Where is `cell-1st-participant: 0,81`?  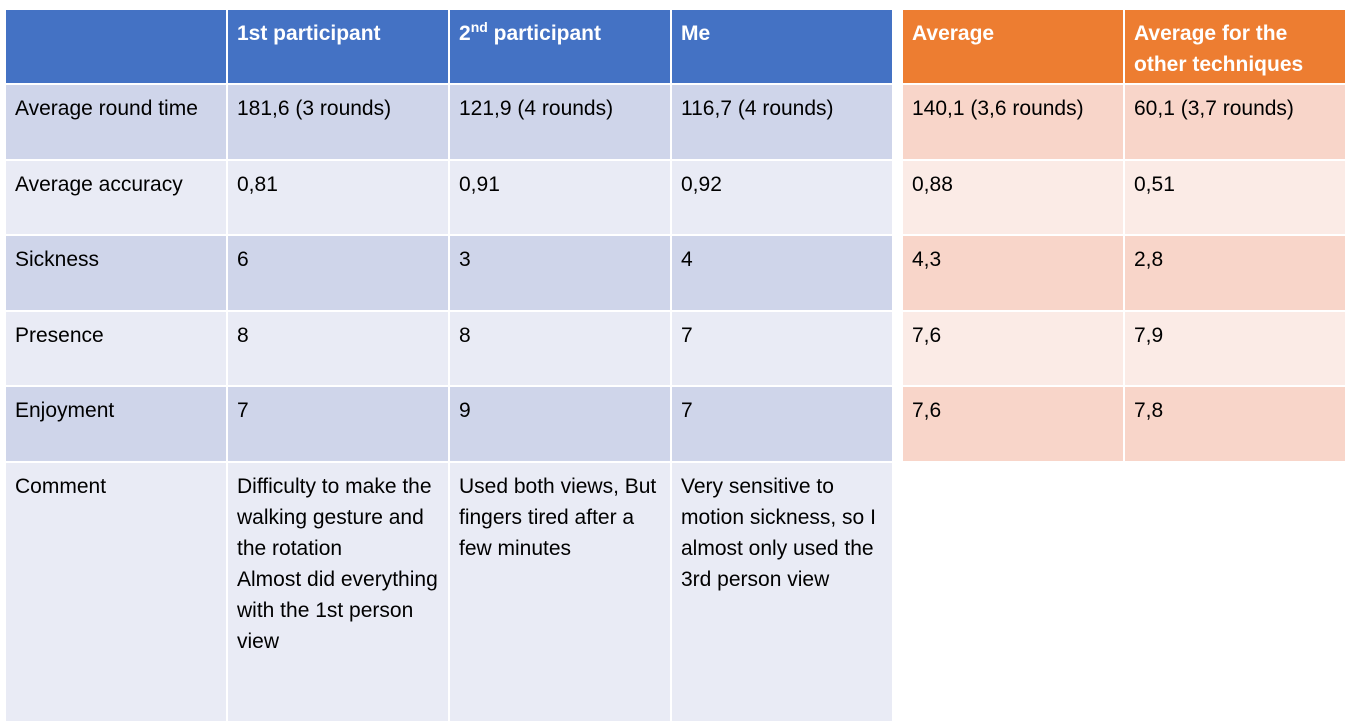 cell-1st-participant: 0,81 is located at coordinates (338, 197).